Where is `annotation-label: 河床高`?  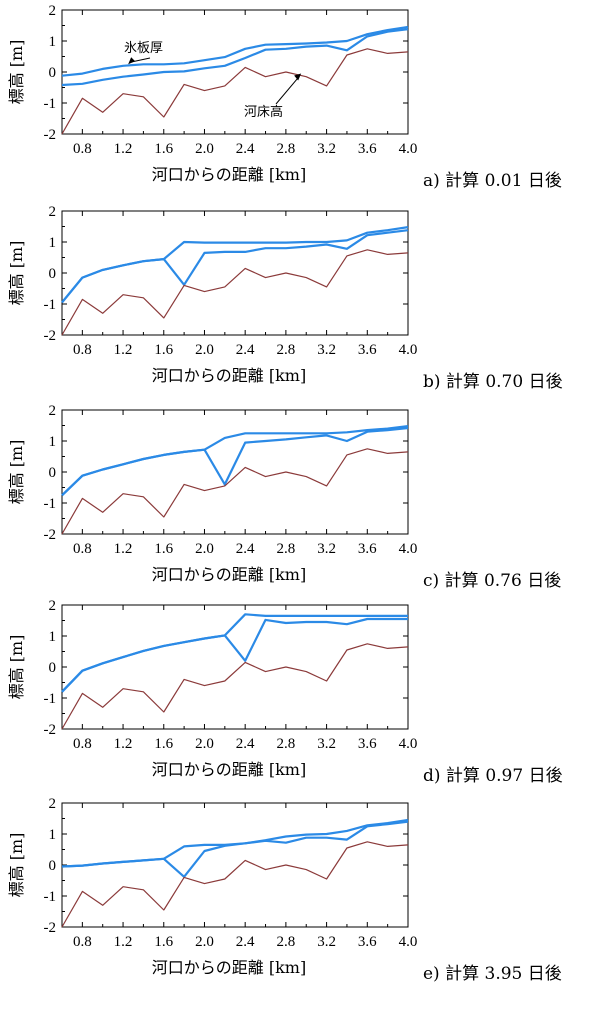
annotation-label: 河床高 is located at coordinates (263, 112).